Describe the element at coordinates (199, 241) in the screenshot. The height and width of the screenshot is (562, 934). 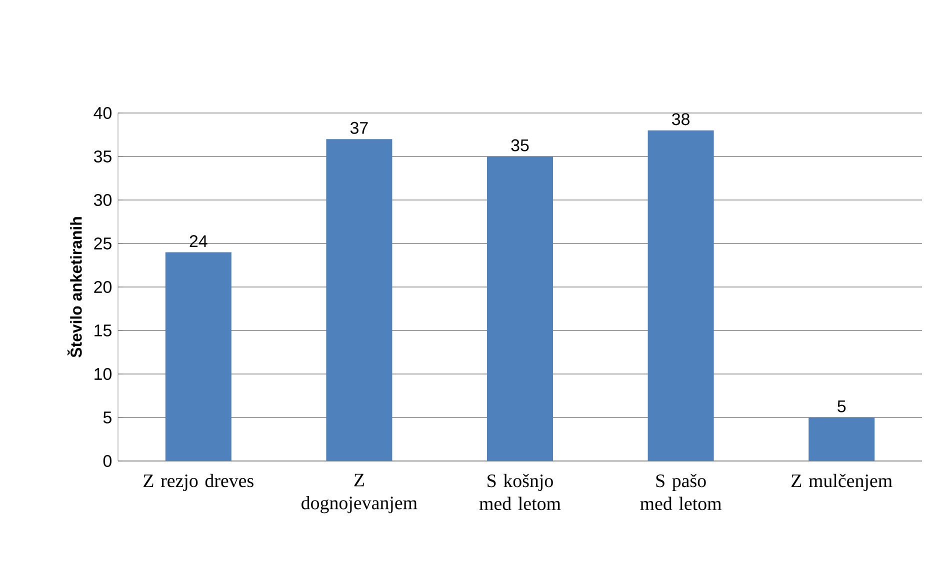
I see `data-label: 24` at that location.